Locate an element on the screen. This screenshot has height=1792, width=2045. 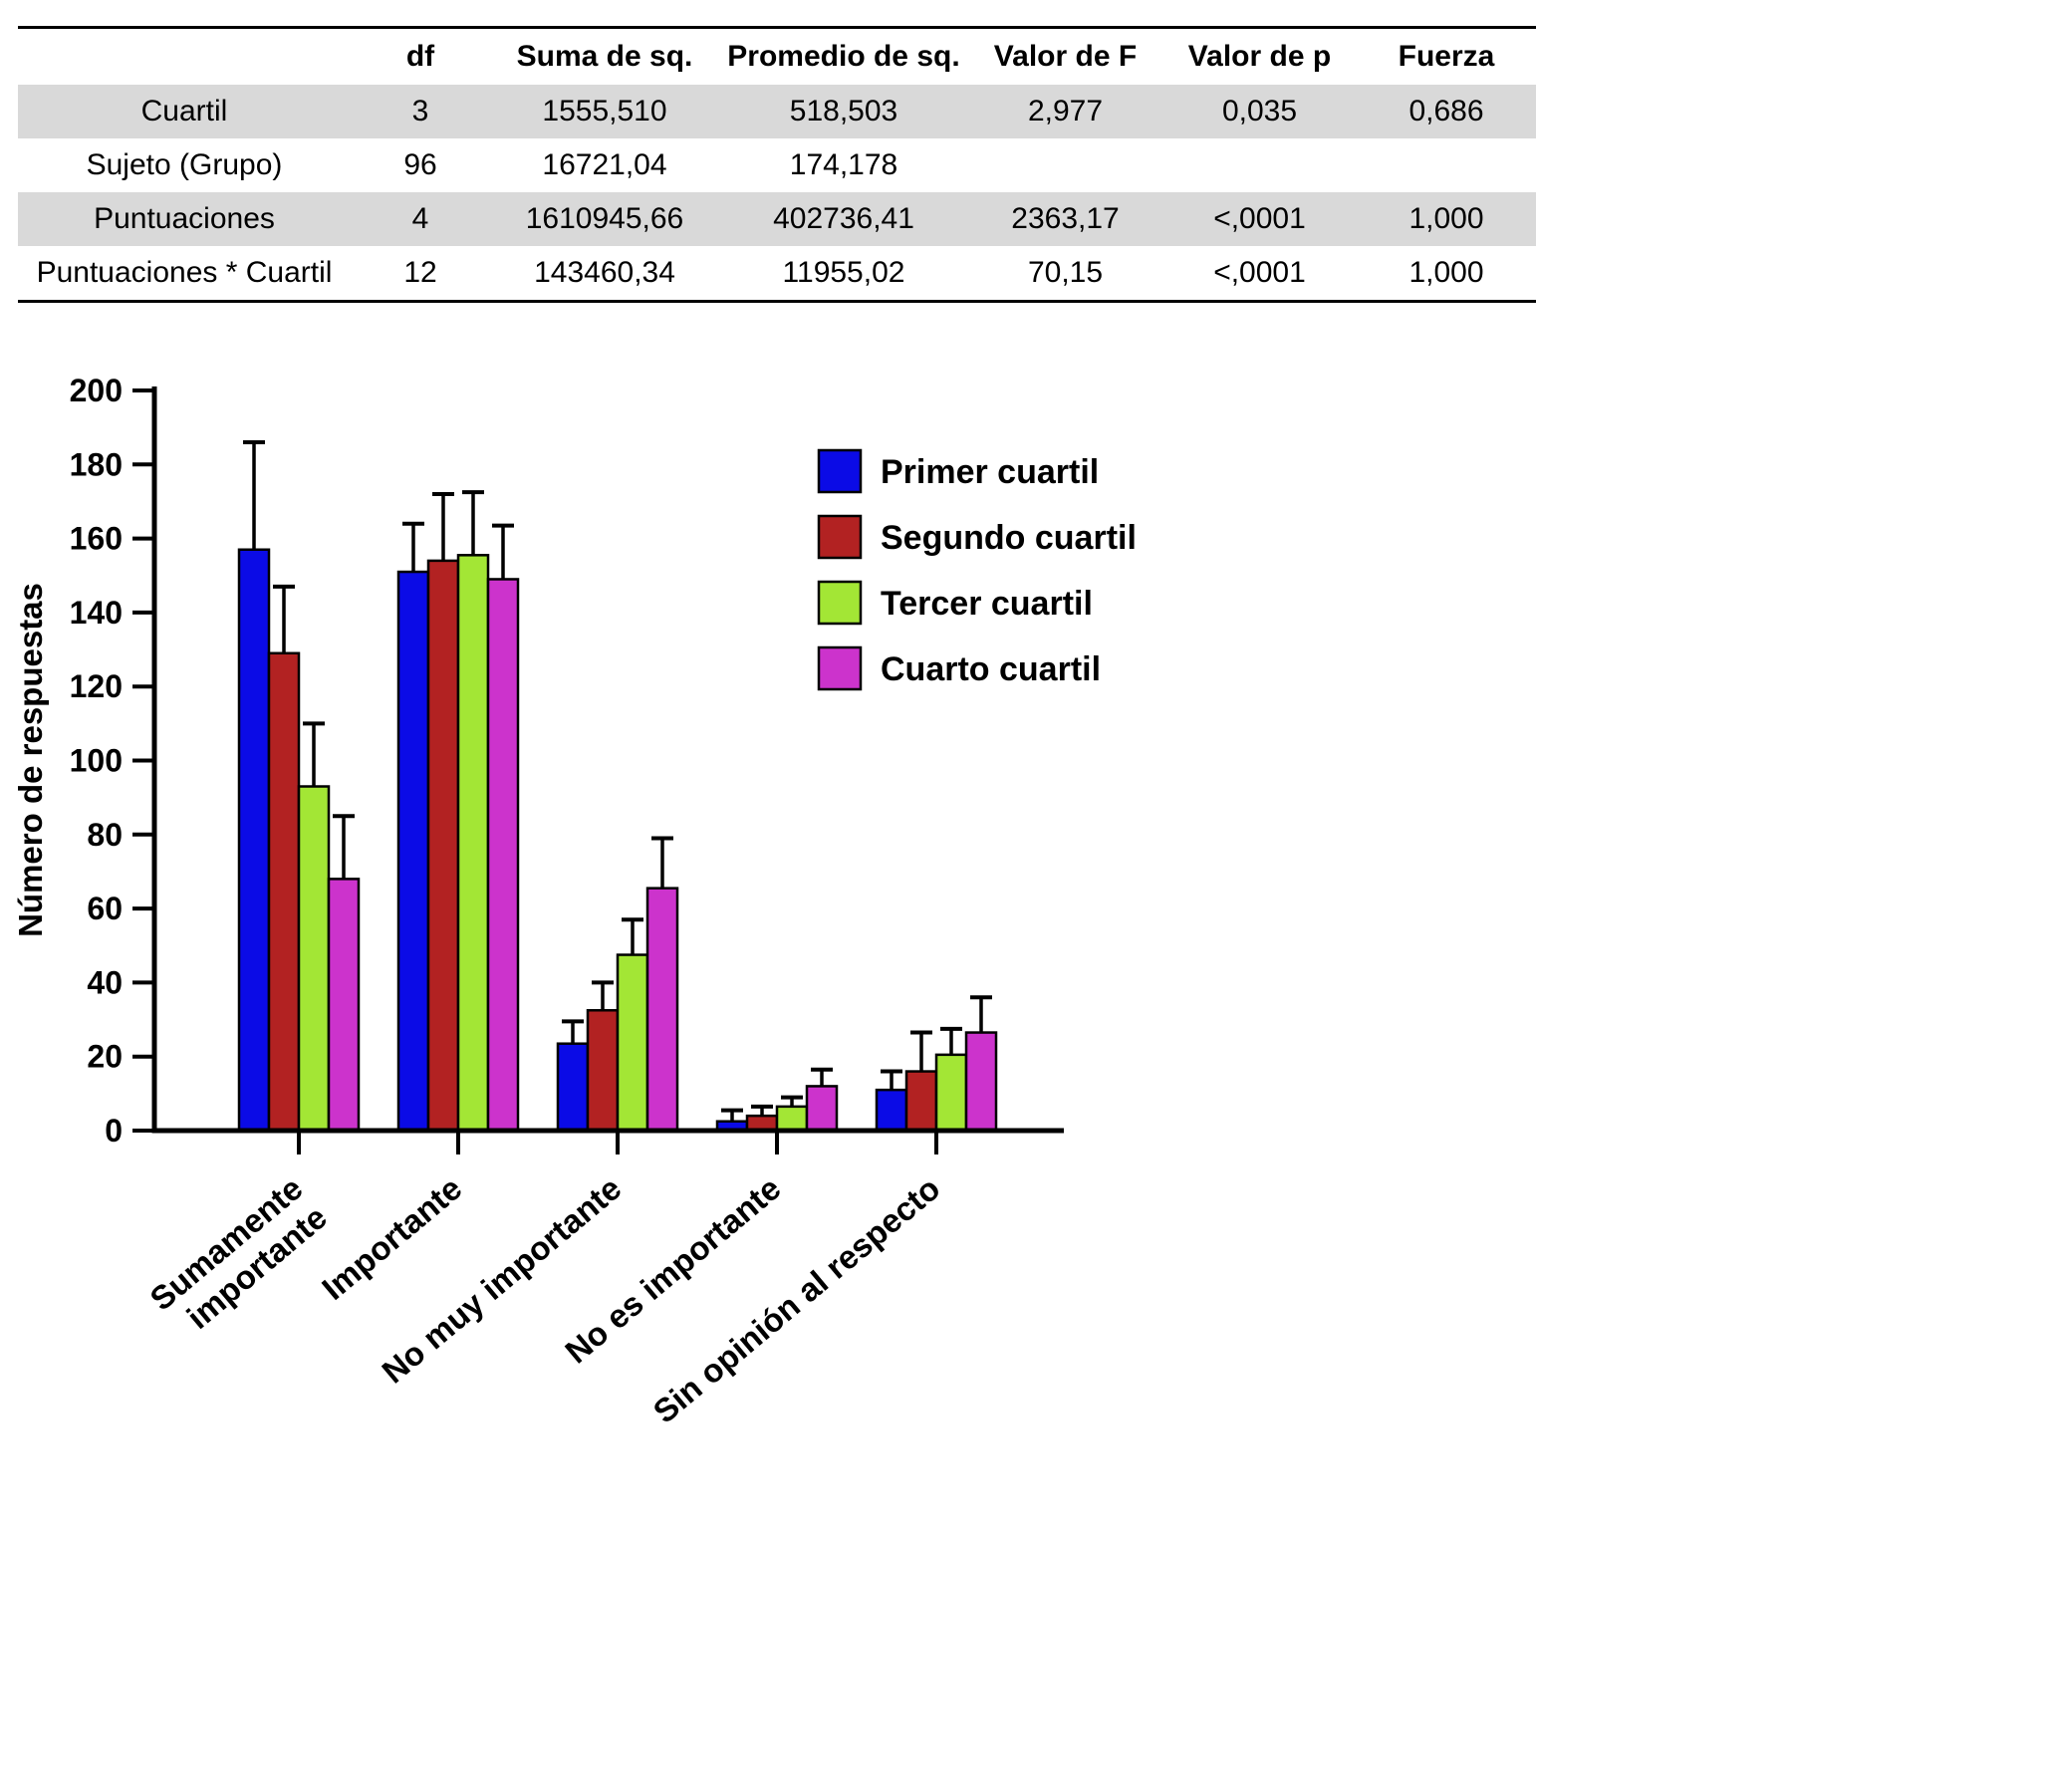
y-tick-label: 0 is located at coordinates (114, 1131).